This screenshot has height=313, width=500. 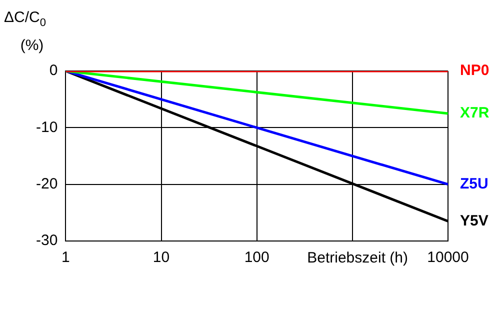 What do you see at coordinates (47, 183) in the screenshot?
I see `y-tick-label: -20` at bounding box center [47, 183].